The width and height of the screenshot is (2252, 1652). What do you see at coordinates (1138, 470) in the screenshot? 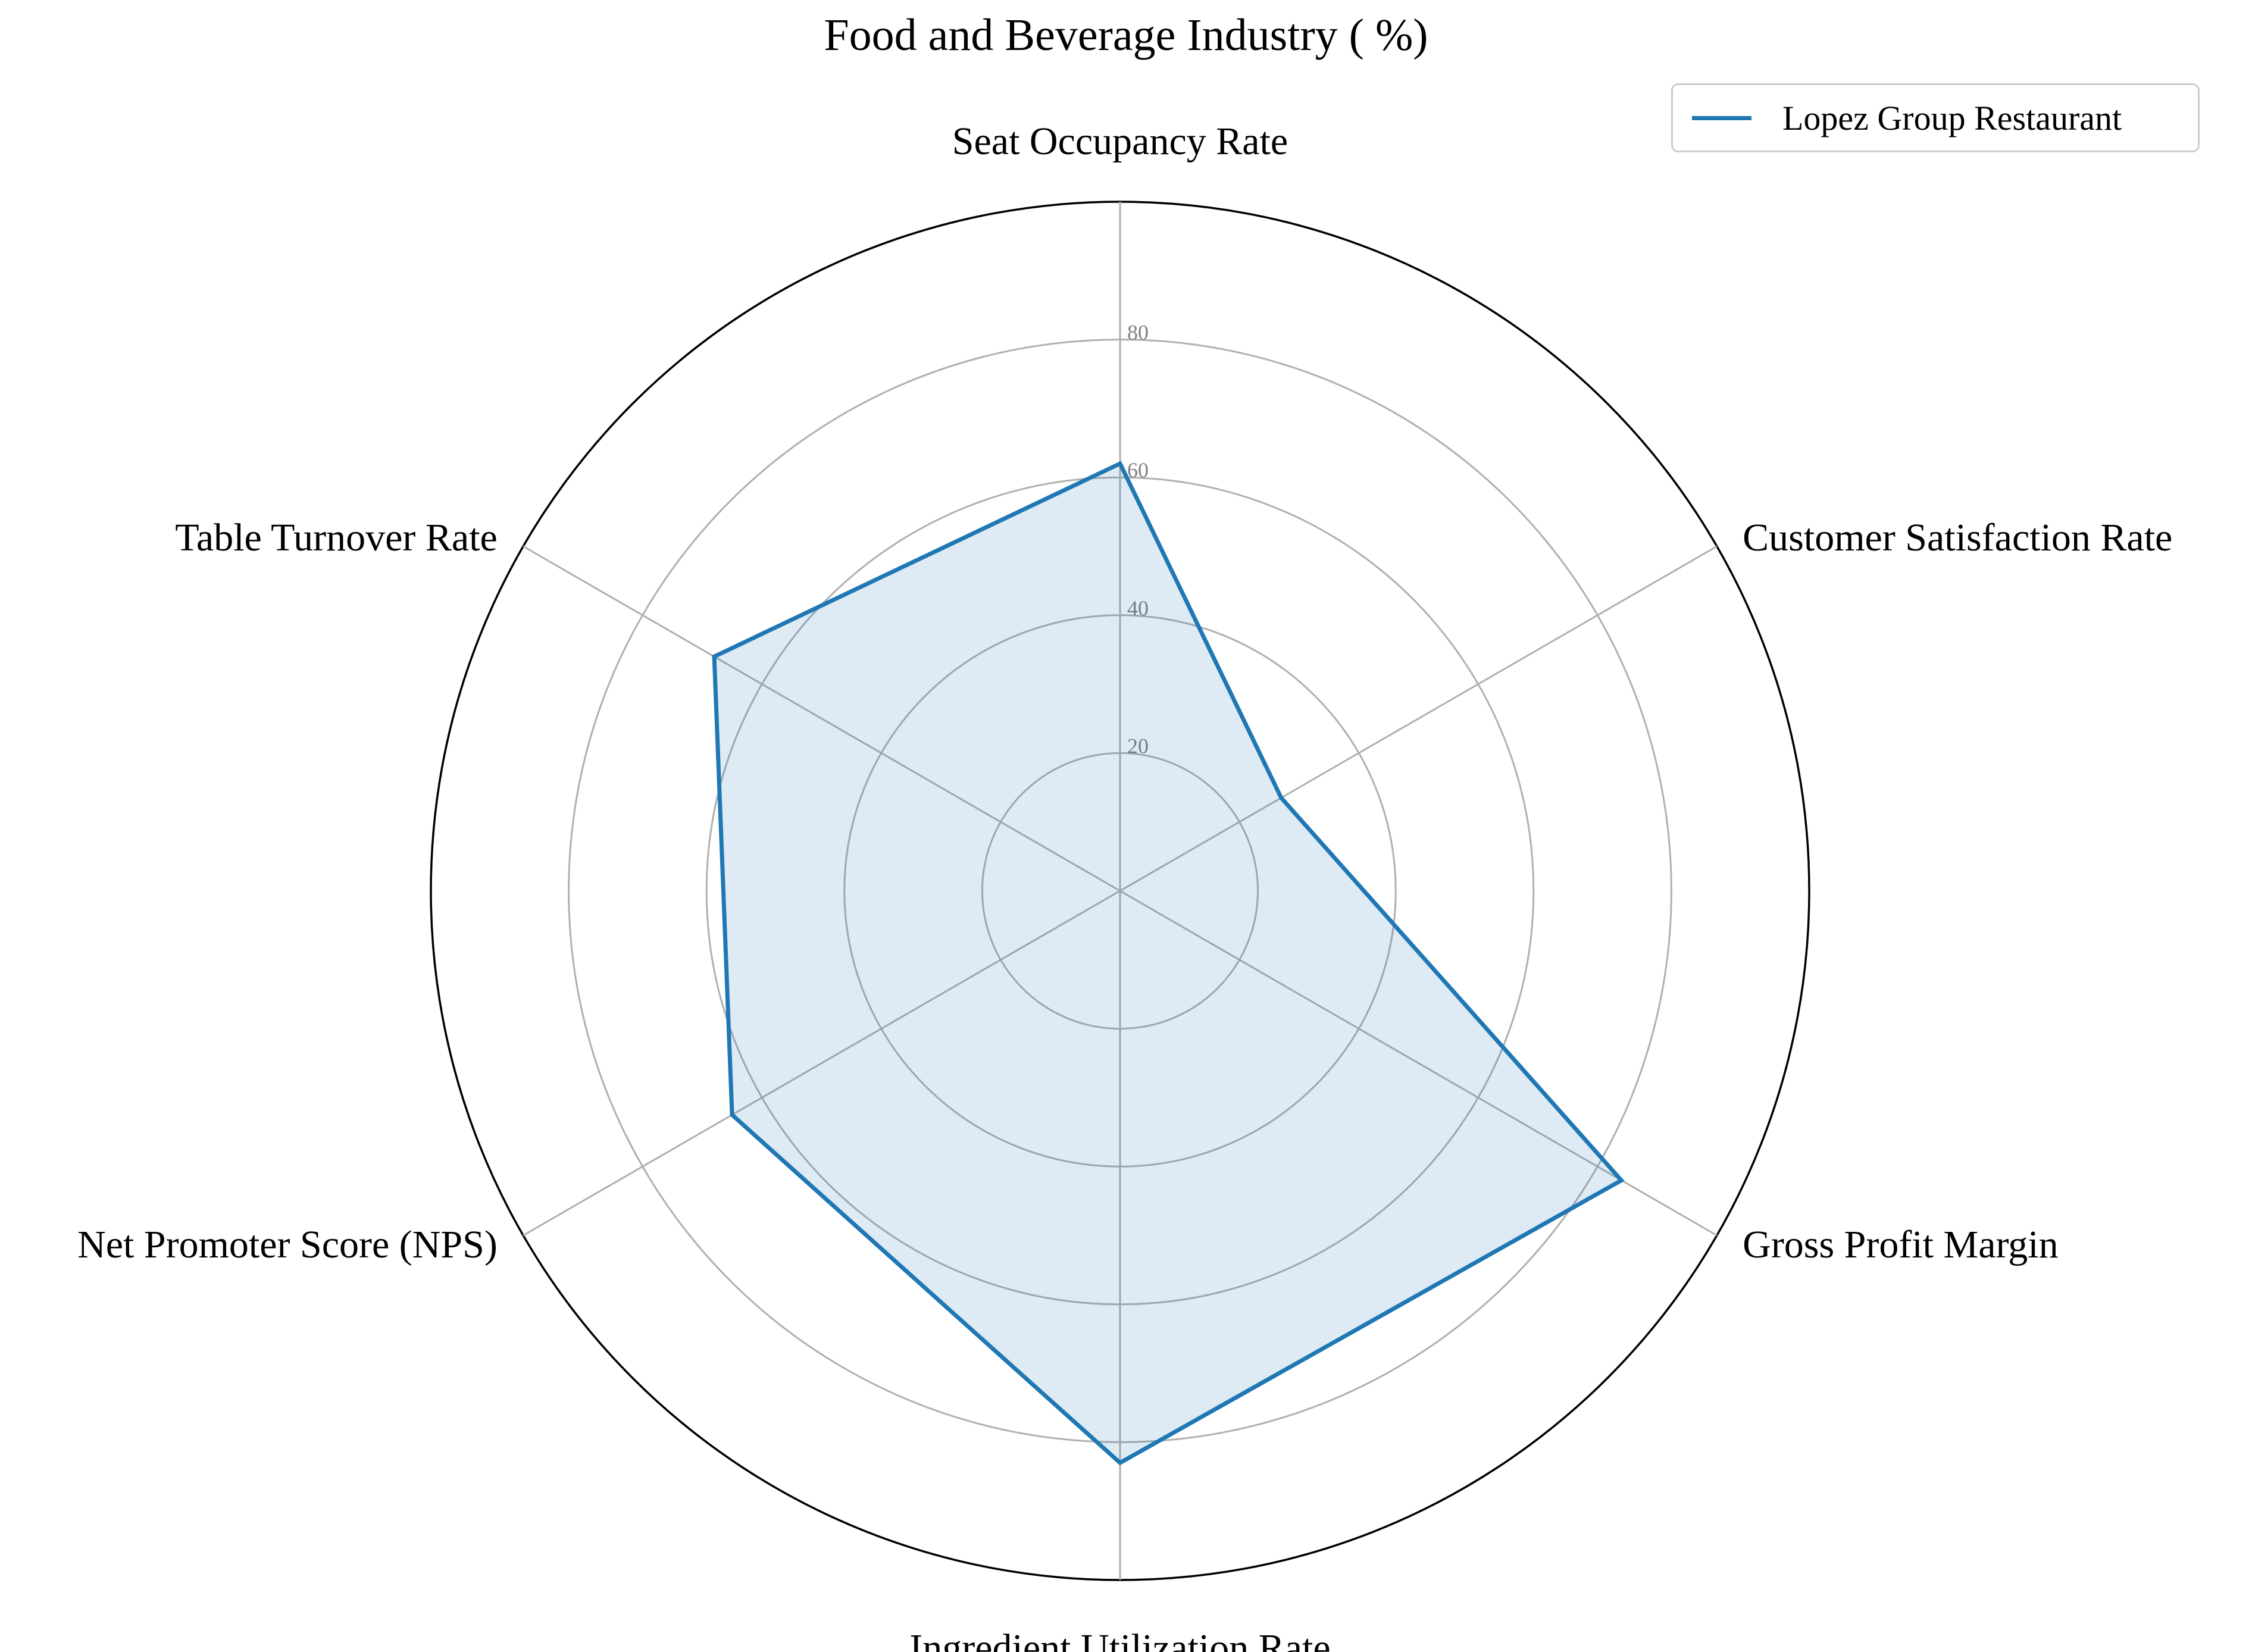
I see `radial-tick-label-60: 60` at bounding box center [1138, 470].